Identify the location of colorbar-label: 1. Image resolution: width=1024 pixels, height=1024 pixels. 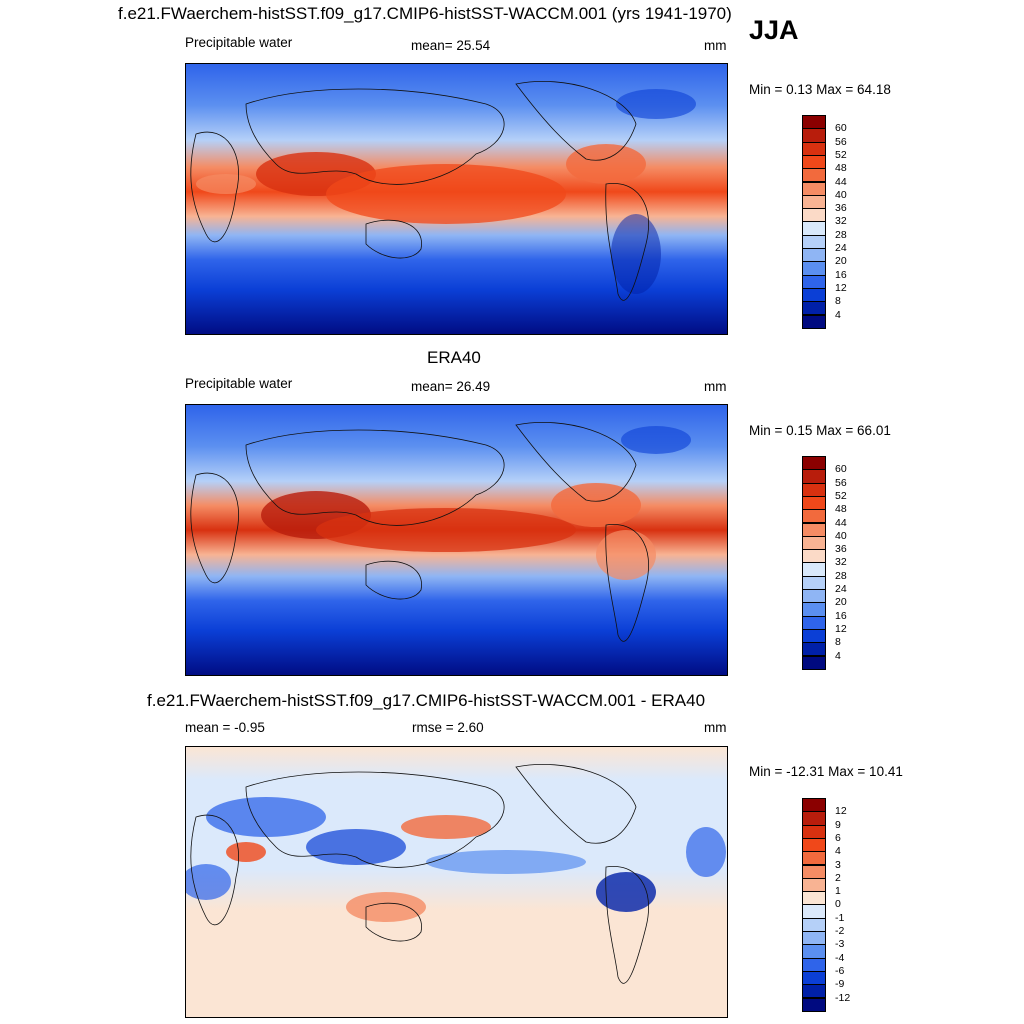
(838, 891).